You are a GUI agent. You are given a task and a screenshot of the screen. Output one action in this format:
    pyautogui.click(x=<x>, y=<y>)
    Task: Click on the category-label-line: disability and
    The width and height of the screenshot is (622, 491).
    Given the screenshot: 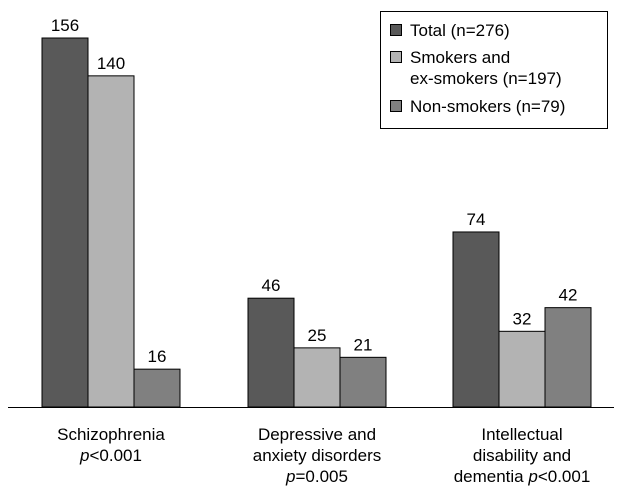 What is the action you would take?
    pyautogui.click(x=522, y=455)
    